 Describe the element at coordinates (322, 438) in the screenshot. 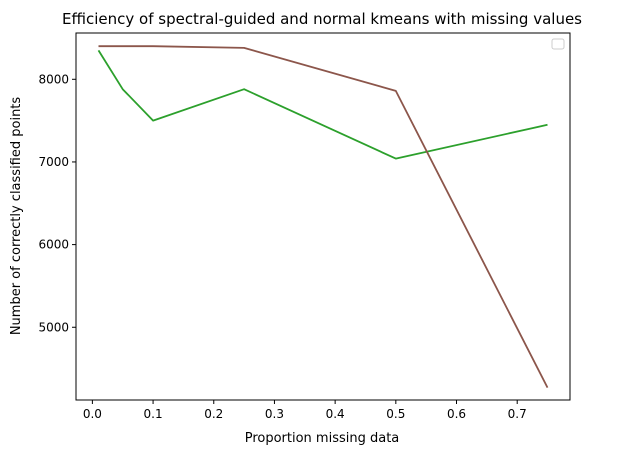

I see `x-axis-label: Proportion missing data` at that location.